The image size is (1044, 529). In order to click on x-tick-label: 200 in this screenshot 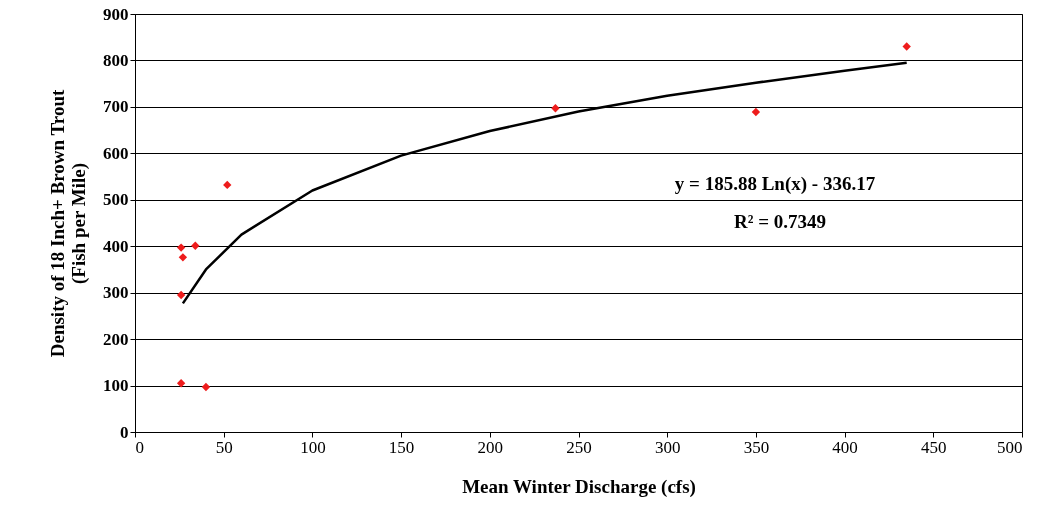, I will do `click(490, 447)`.